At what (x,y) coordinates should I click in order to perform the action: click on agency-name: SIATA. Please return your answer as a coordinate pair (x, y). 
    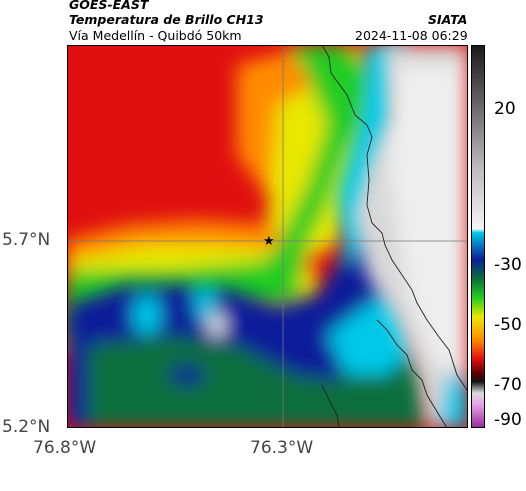
    Looking at the image, I should click on (448, 19).